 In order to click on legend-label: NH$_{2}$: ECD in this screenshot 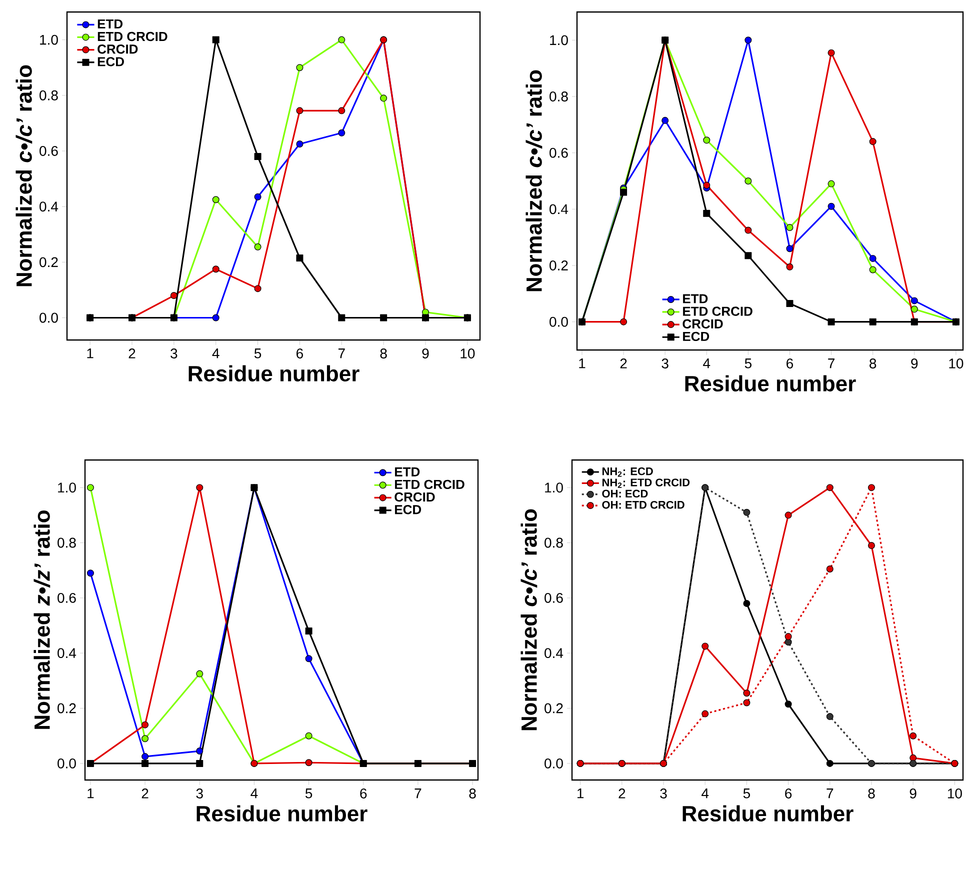, I will do `click(627, 472)`.